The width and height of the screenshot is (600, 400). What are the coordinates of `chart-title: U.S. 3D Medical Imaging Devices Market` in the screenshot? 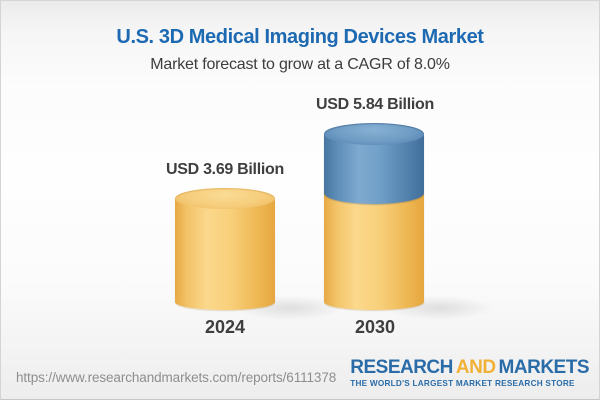 It's located at (300, 37).